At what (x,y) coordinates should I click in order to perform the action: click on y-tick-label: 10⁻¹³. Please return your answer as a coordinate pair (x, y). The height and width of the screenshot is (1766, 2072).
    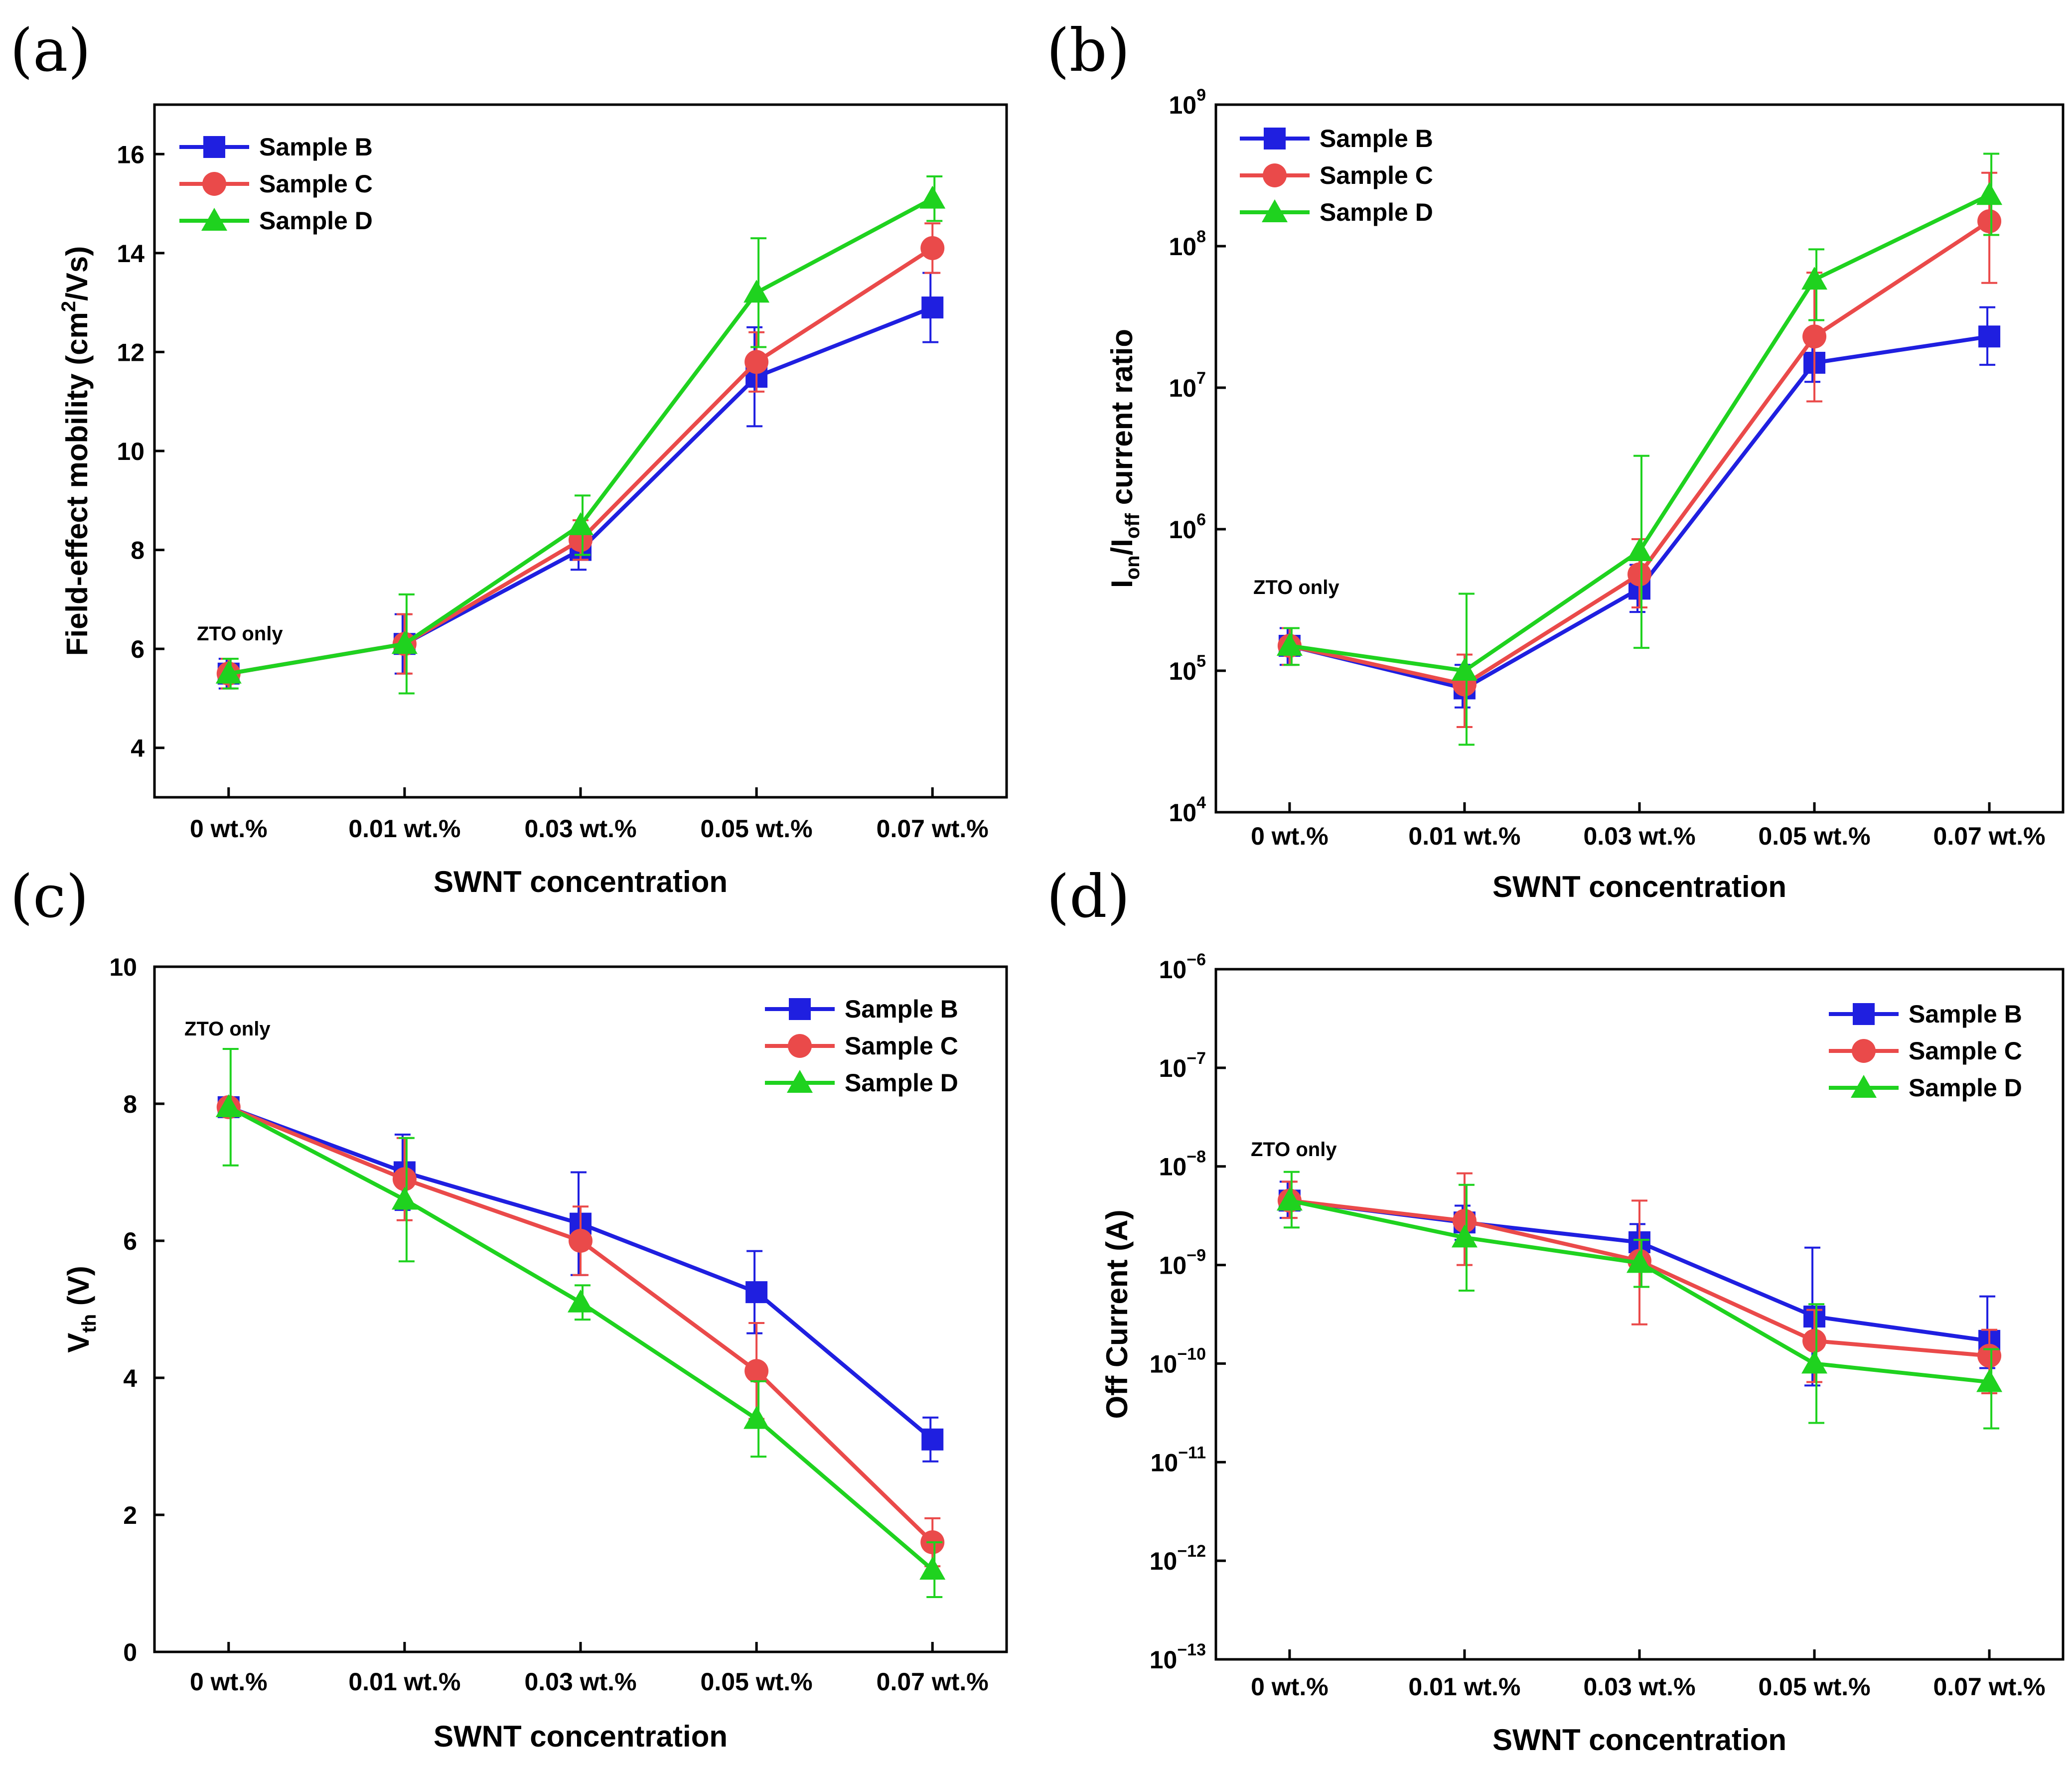
    Looking at the image, I should click on (1178, 1657).